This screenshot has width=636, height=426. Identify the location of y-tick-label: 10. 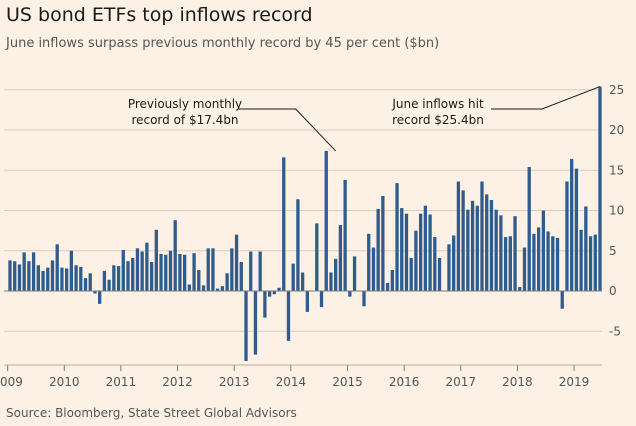
(616, 211).